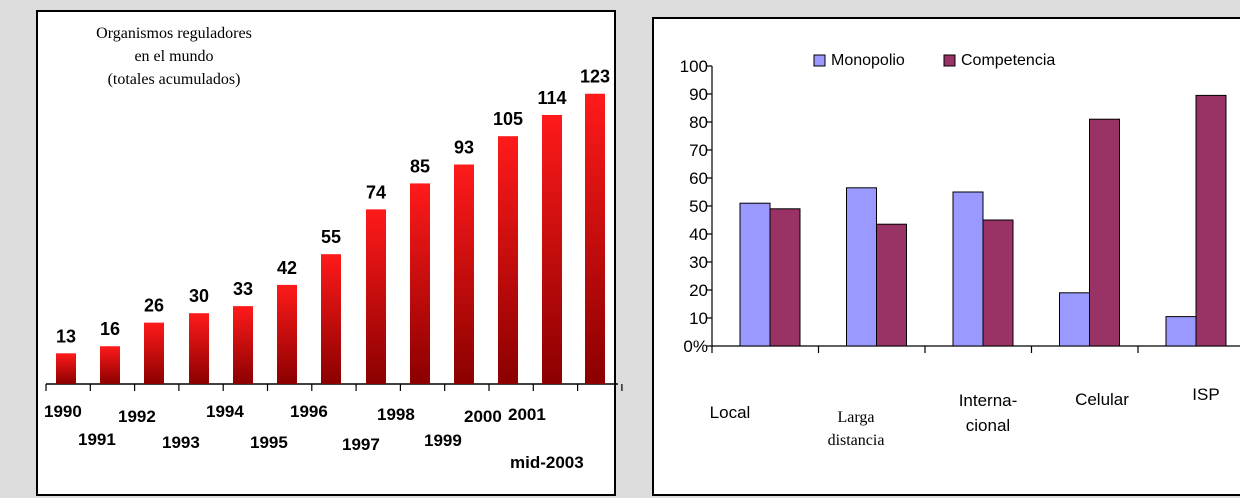  Describe the element at coordinates (698, 234) in the screenshot. I see `y-tick-label: 40` at that location.